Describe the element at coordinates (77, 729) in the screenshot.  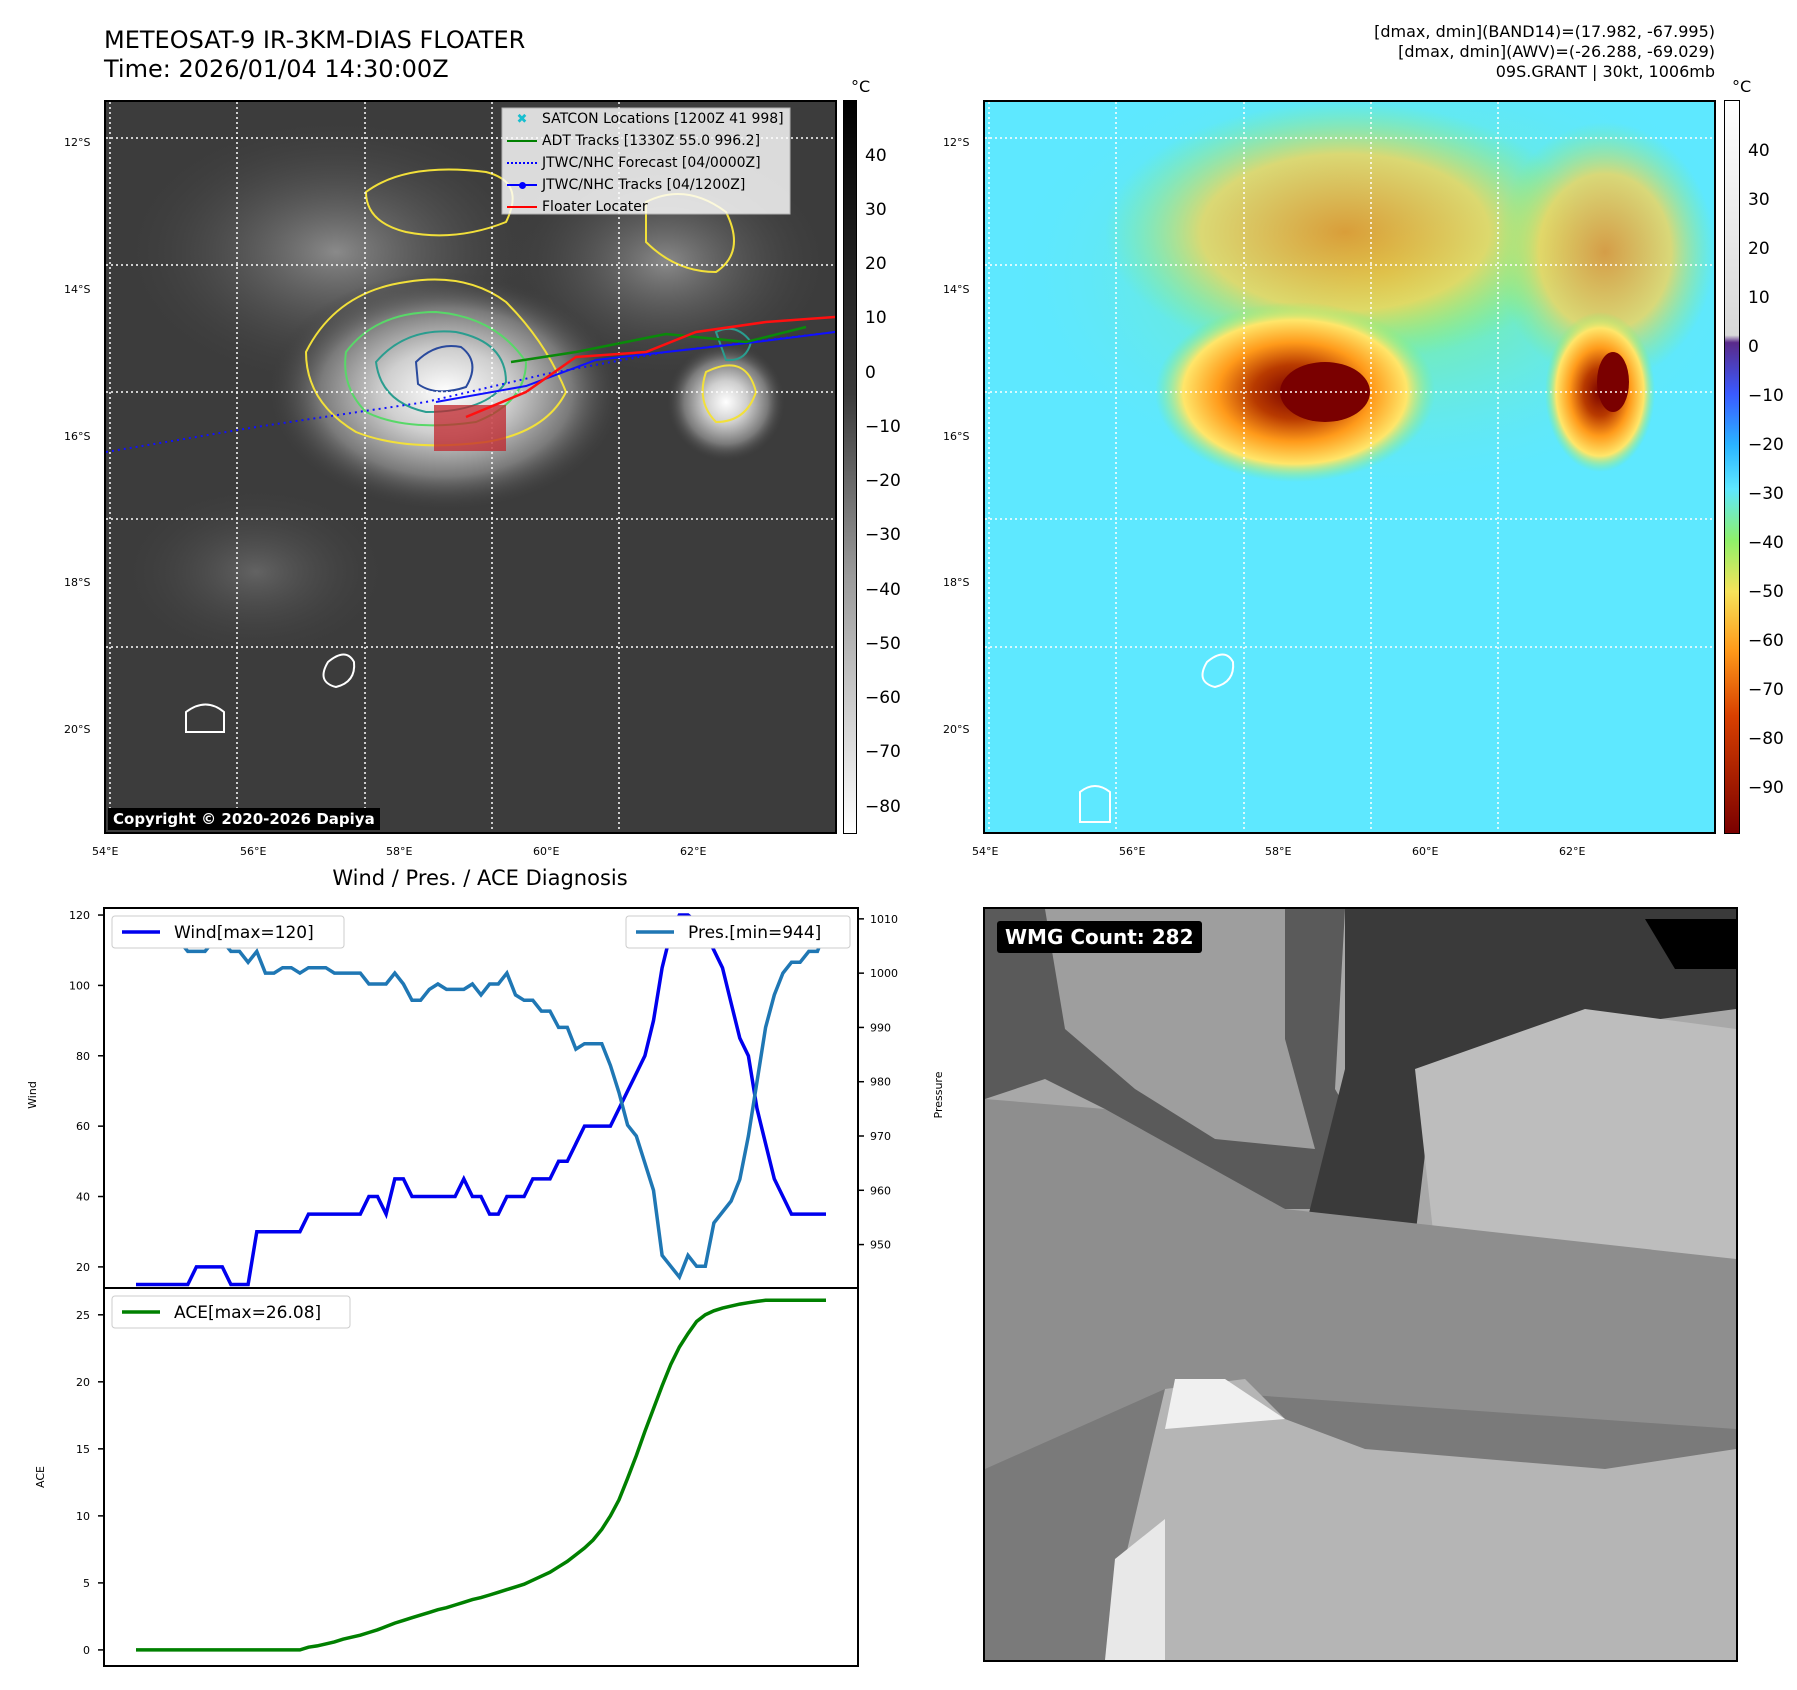
I see `ir-lat-label: 20°S` at that location.